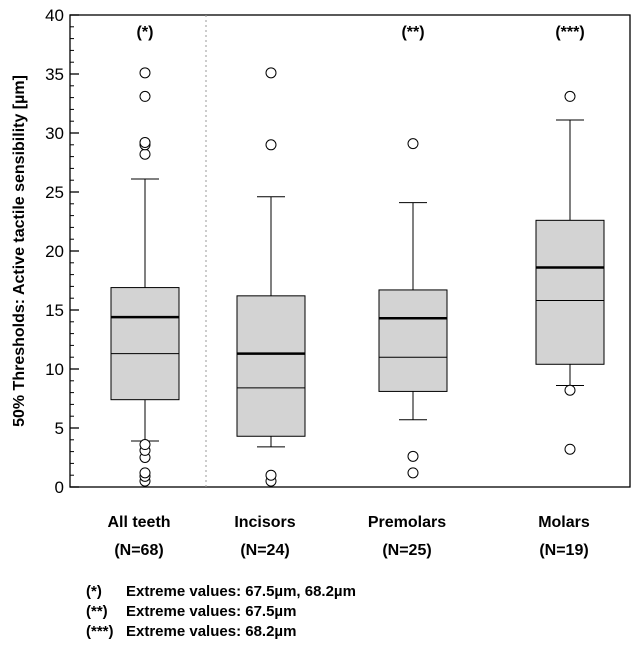  I want to click on category-n-label: (N=24), so click(264, 550).